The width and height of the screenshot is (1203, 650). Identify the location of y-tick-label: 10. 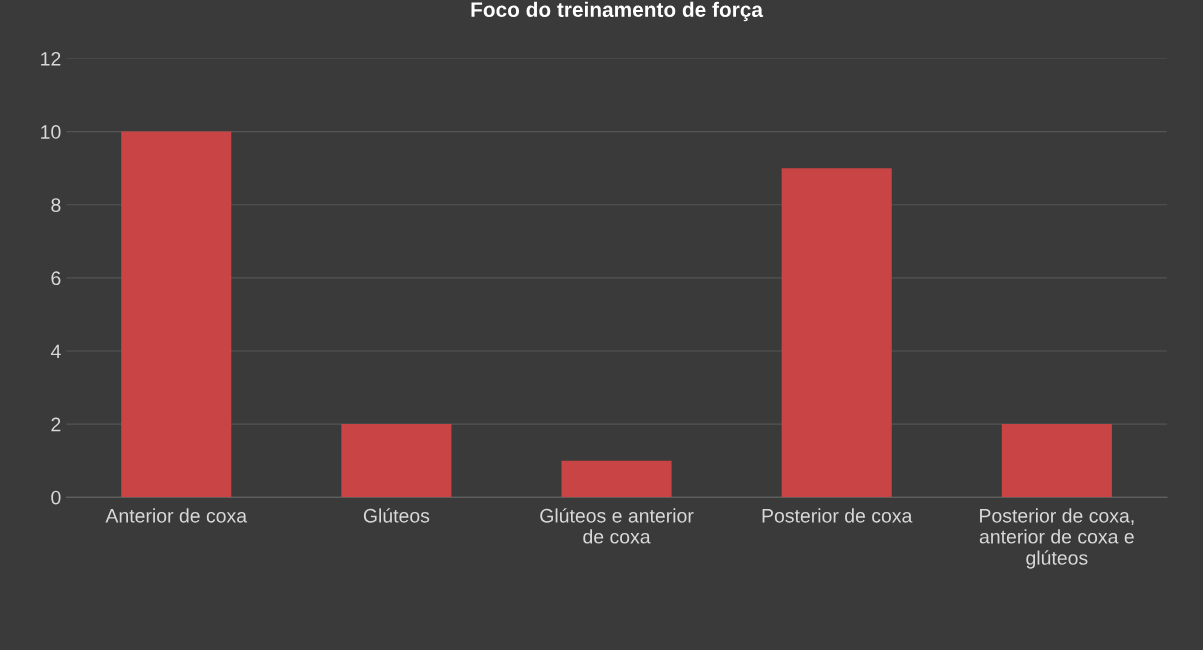
(51, 132).